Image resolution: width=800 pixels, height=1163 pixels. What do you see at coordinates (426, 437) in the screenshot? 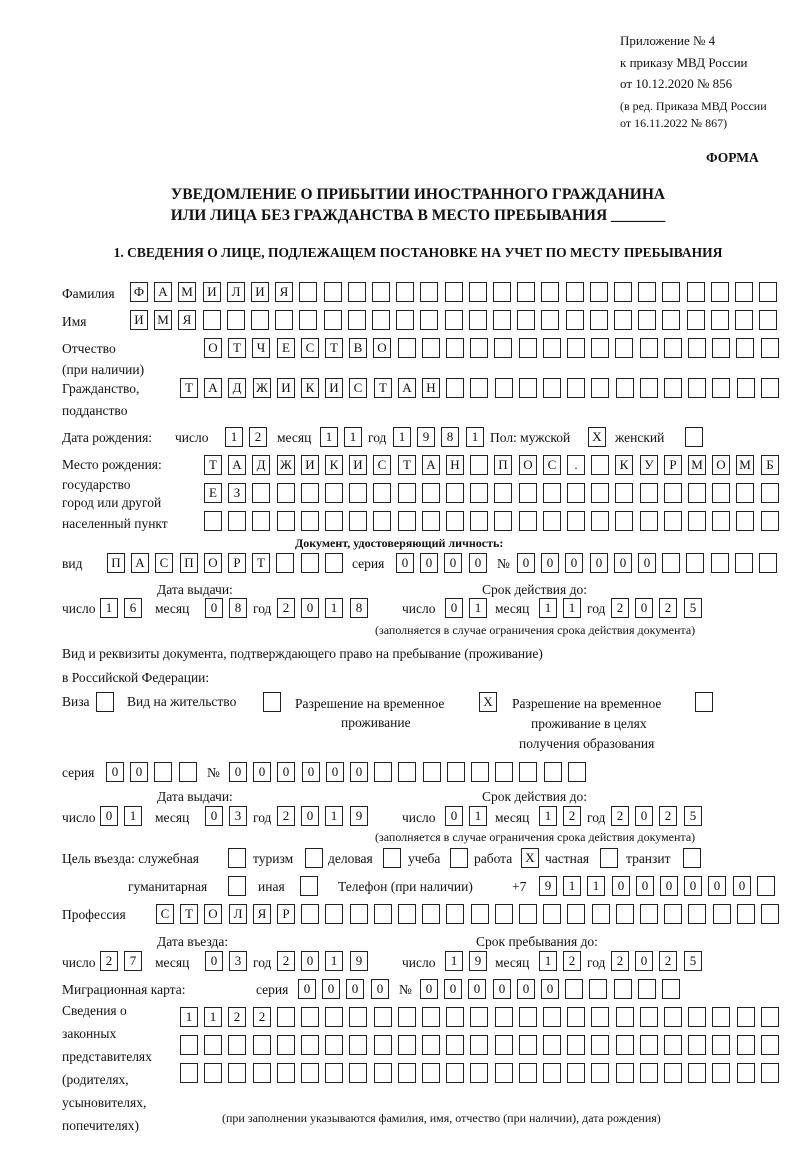
I see `char-box: 9` at bounding box center [426, 437].